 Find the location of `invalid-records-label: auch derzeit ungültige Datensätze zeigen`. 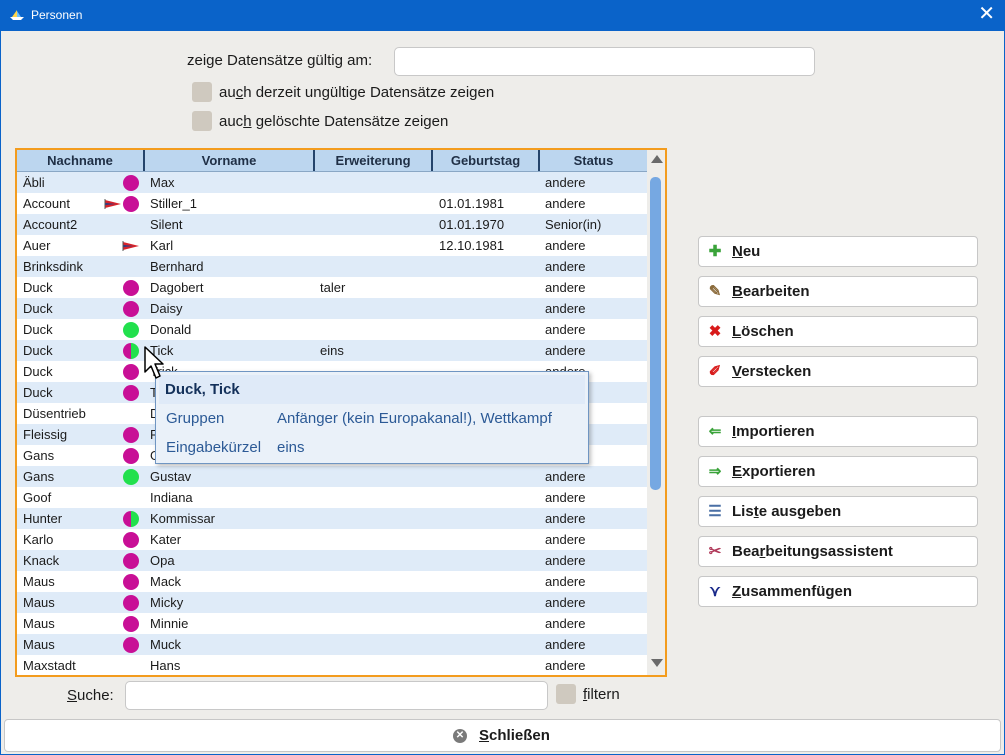

invalid-records-label: auch derzeit ungültige Datensätze zeigen is located at coordinates (357, 92).